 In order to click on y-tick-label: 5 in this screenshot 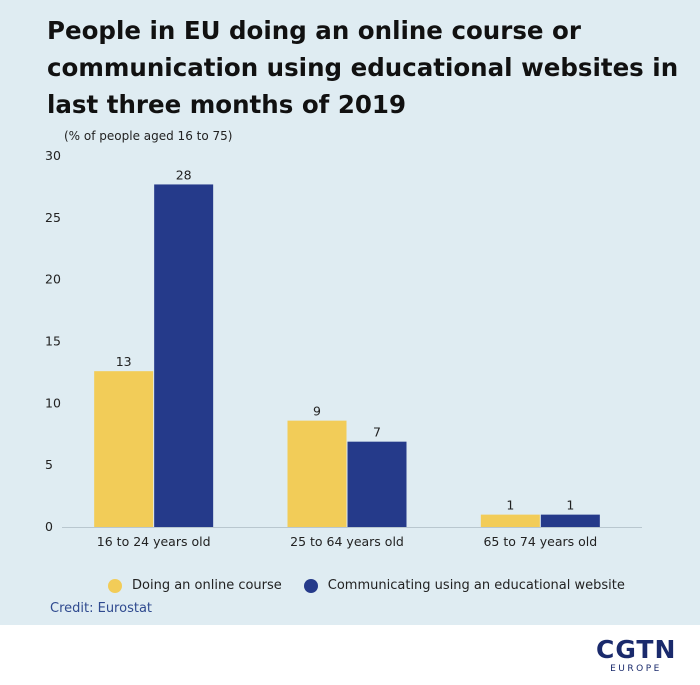, I will do `click(49, 464)`.